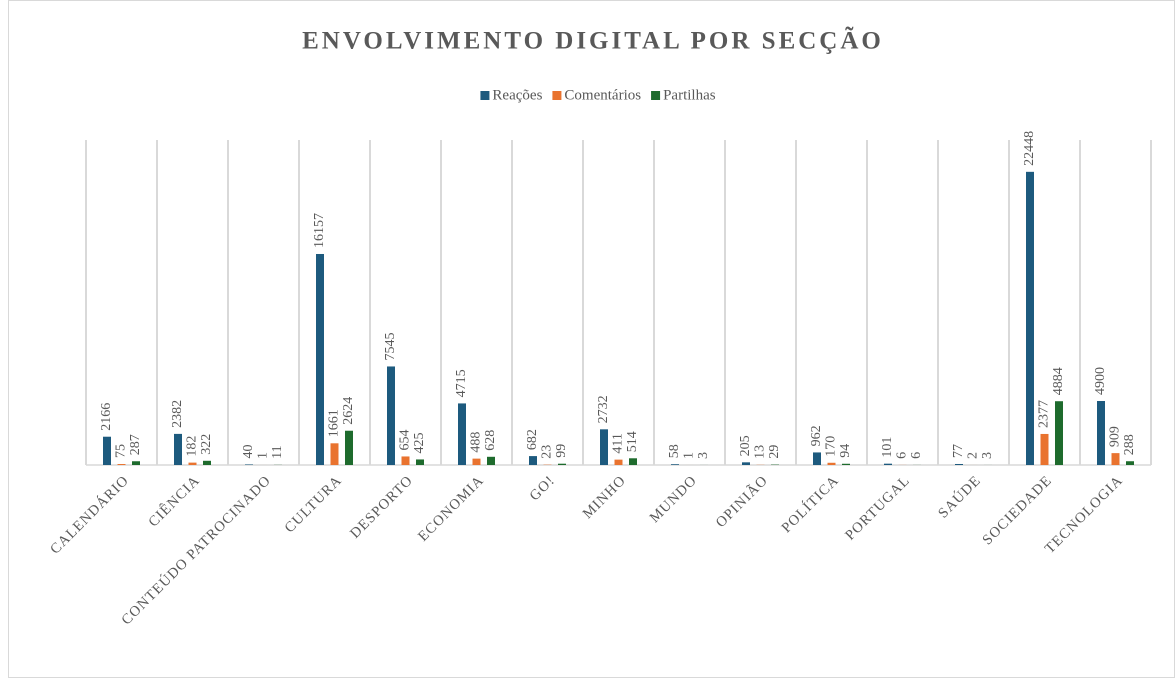 The image size is (1175, 678). I want to click on value-label: 75, so click(121, 451).